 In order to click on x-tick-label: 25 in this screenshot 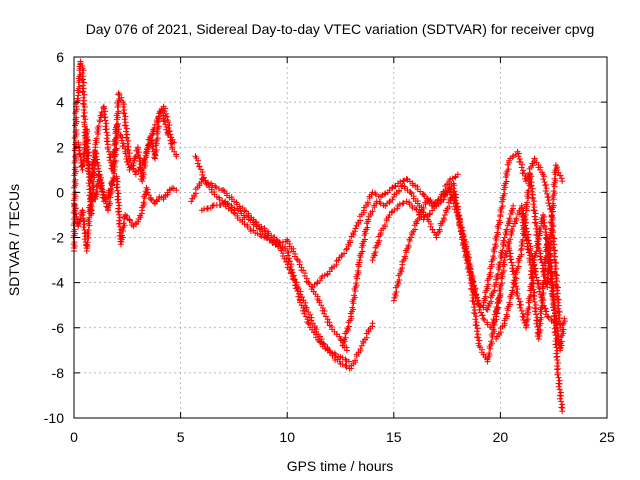, I will do `click(607, 437)`.